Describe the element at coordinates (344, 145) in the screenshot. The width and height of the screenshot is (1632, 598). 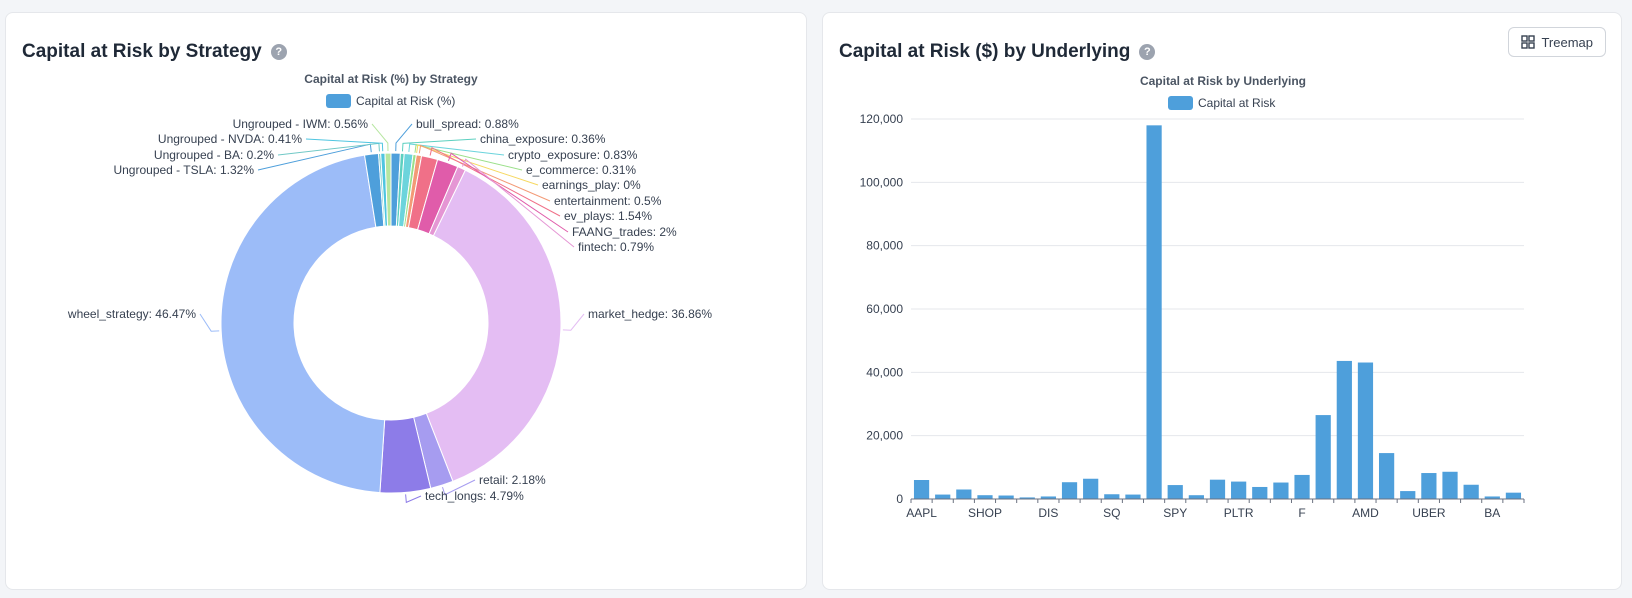
I see `leader-line-ungrouped-nvda` at that location.